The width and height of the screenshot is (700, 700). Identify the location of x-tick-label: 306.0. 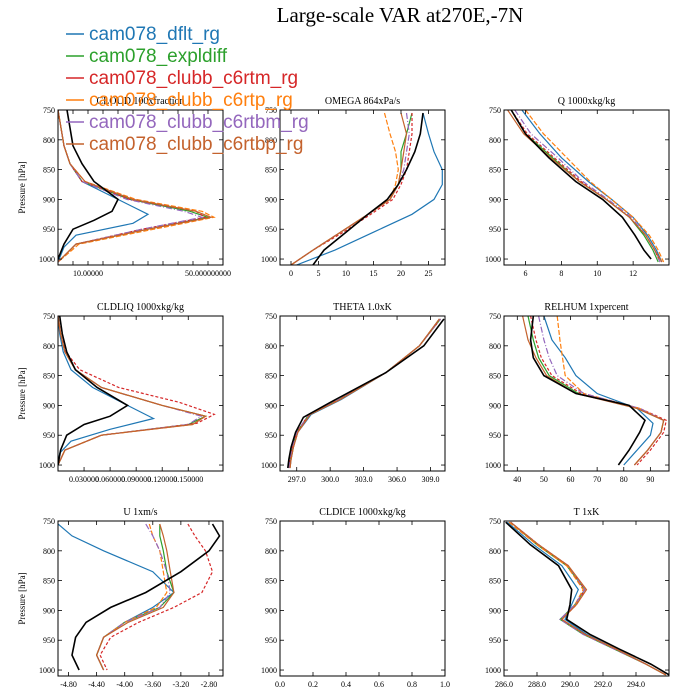
(397, 479).